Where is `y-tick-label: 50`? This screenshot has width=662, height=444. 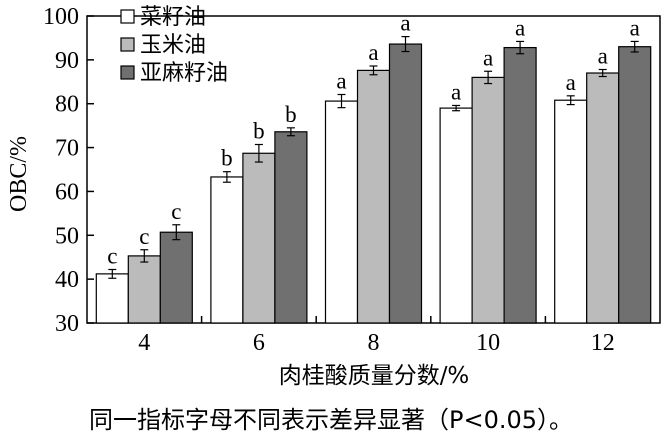
y-tick-label: 50 is located at coordinates (67, 236).